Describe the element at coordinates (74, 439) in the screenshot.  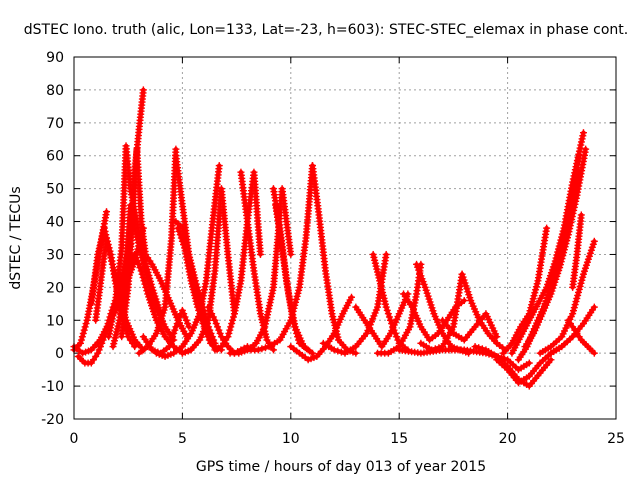
I see `x-tick-label: 0` at that location.